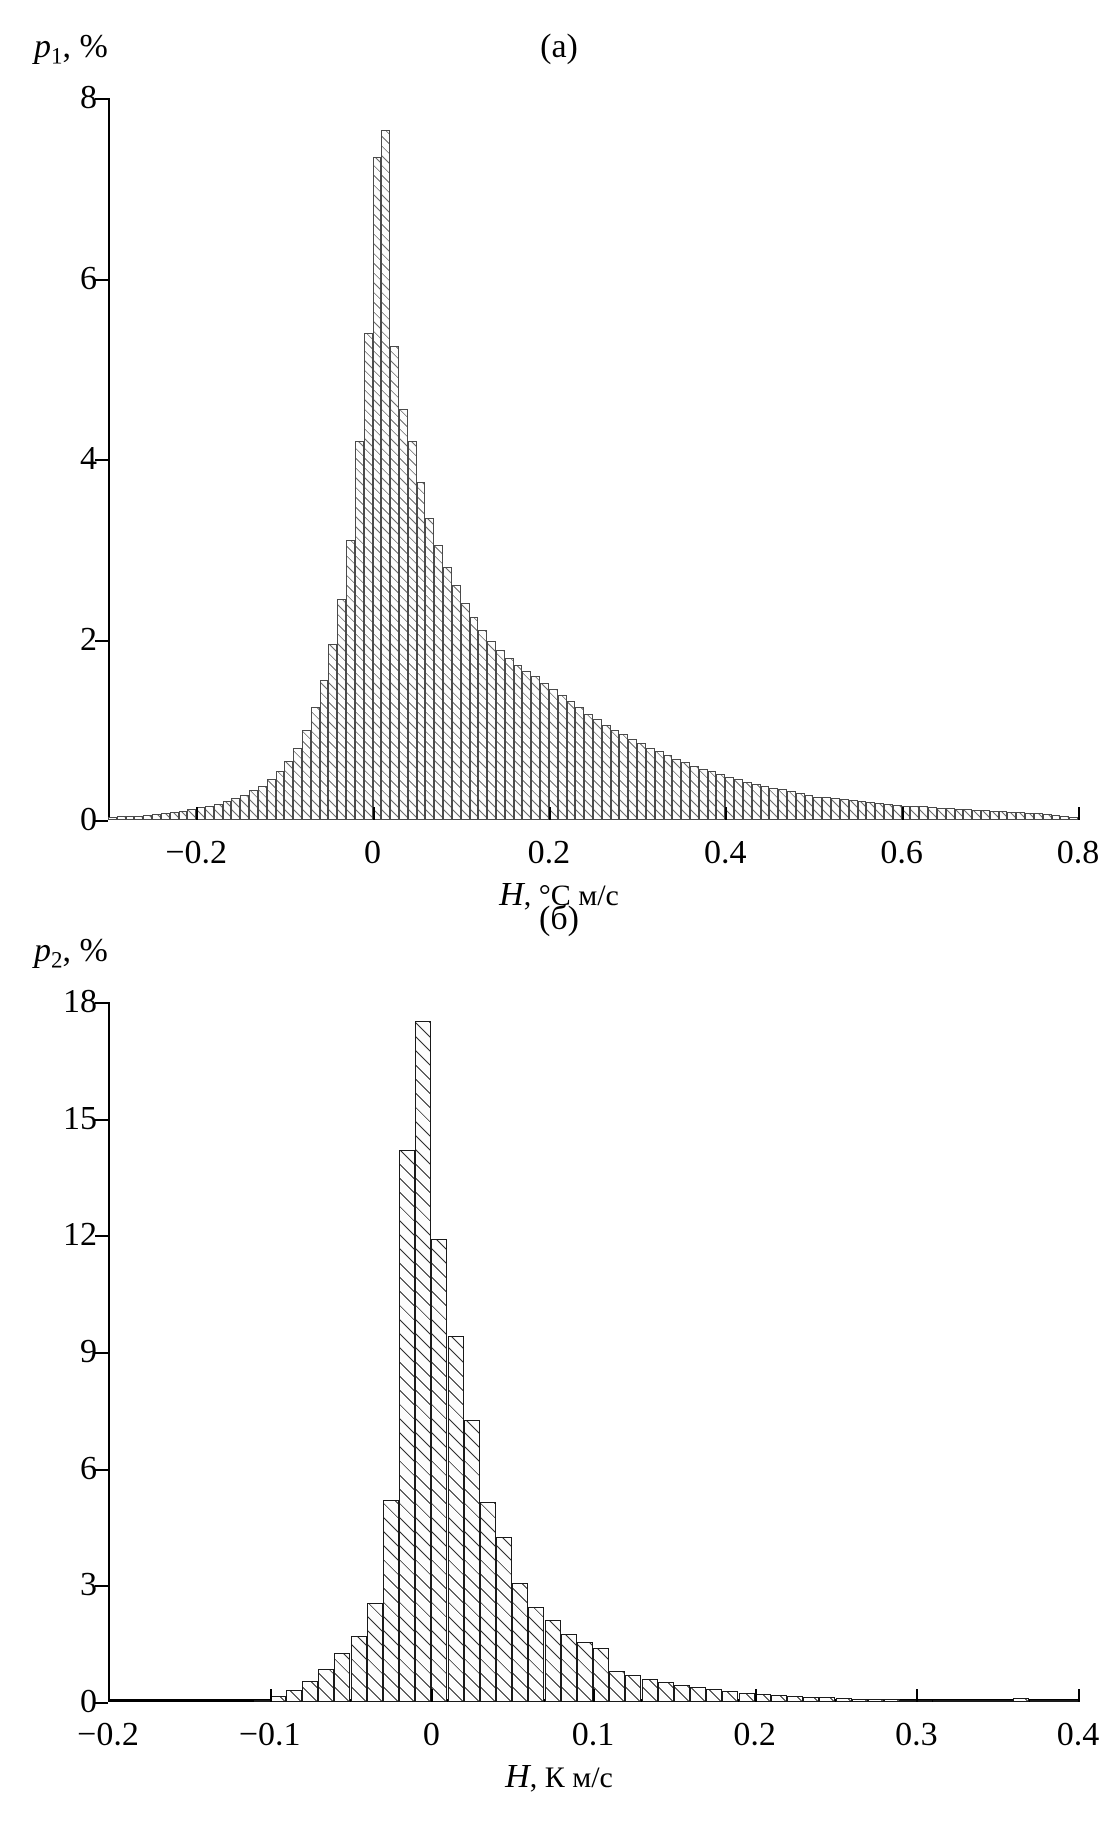  What do you see at coordinates (517, 1776) in the screenshot?
I see `panel-b-x-symbol: H` at bounding box center [517, 1776].